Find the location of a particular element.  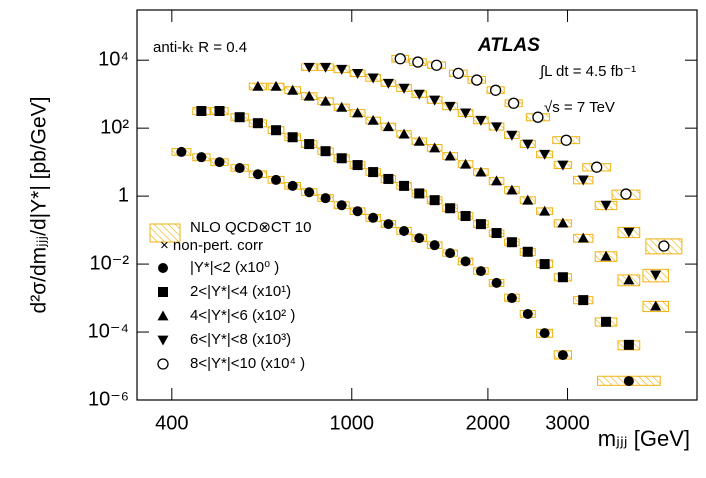

annotation: anti-kₜ R = 0.4 is located at coordinates (200, 47).